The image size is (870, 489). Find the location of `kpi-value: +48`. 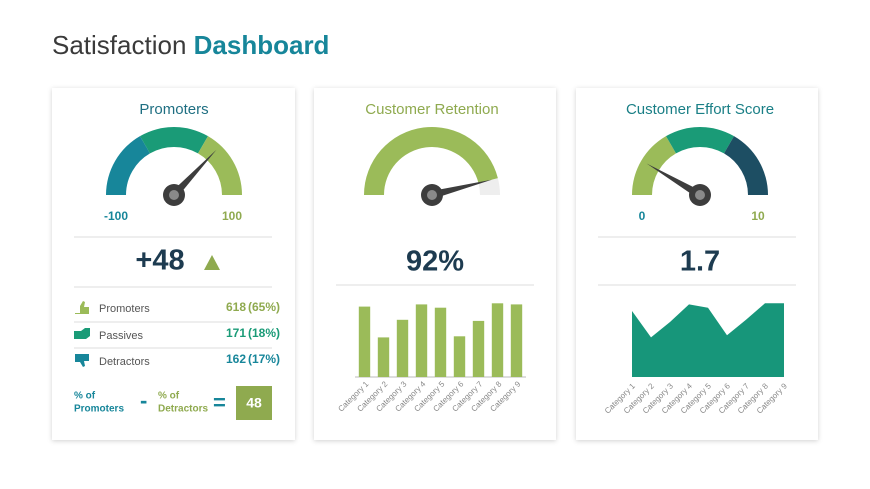

kpi-value: +48 is located at coordinates (159, 261).